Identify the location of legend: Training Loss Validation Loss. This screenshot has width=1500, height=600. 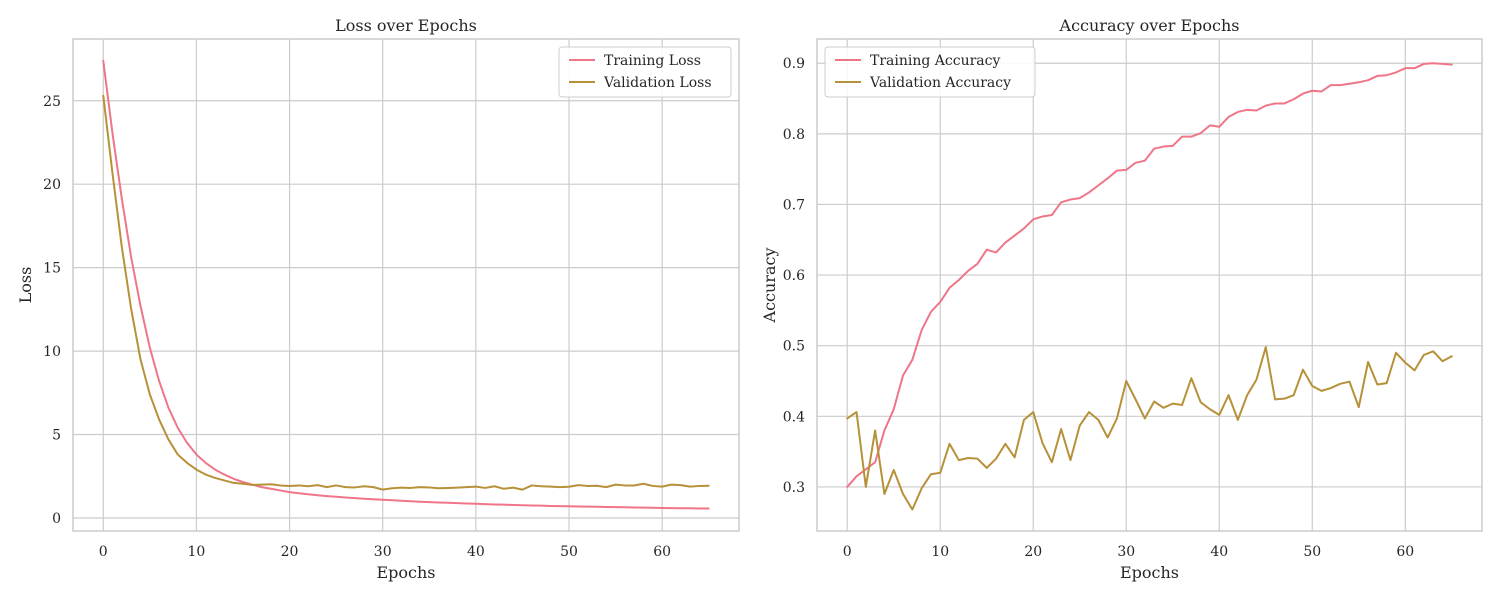
(645, 72).